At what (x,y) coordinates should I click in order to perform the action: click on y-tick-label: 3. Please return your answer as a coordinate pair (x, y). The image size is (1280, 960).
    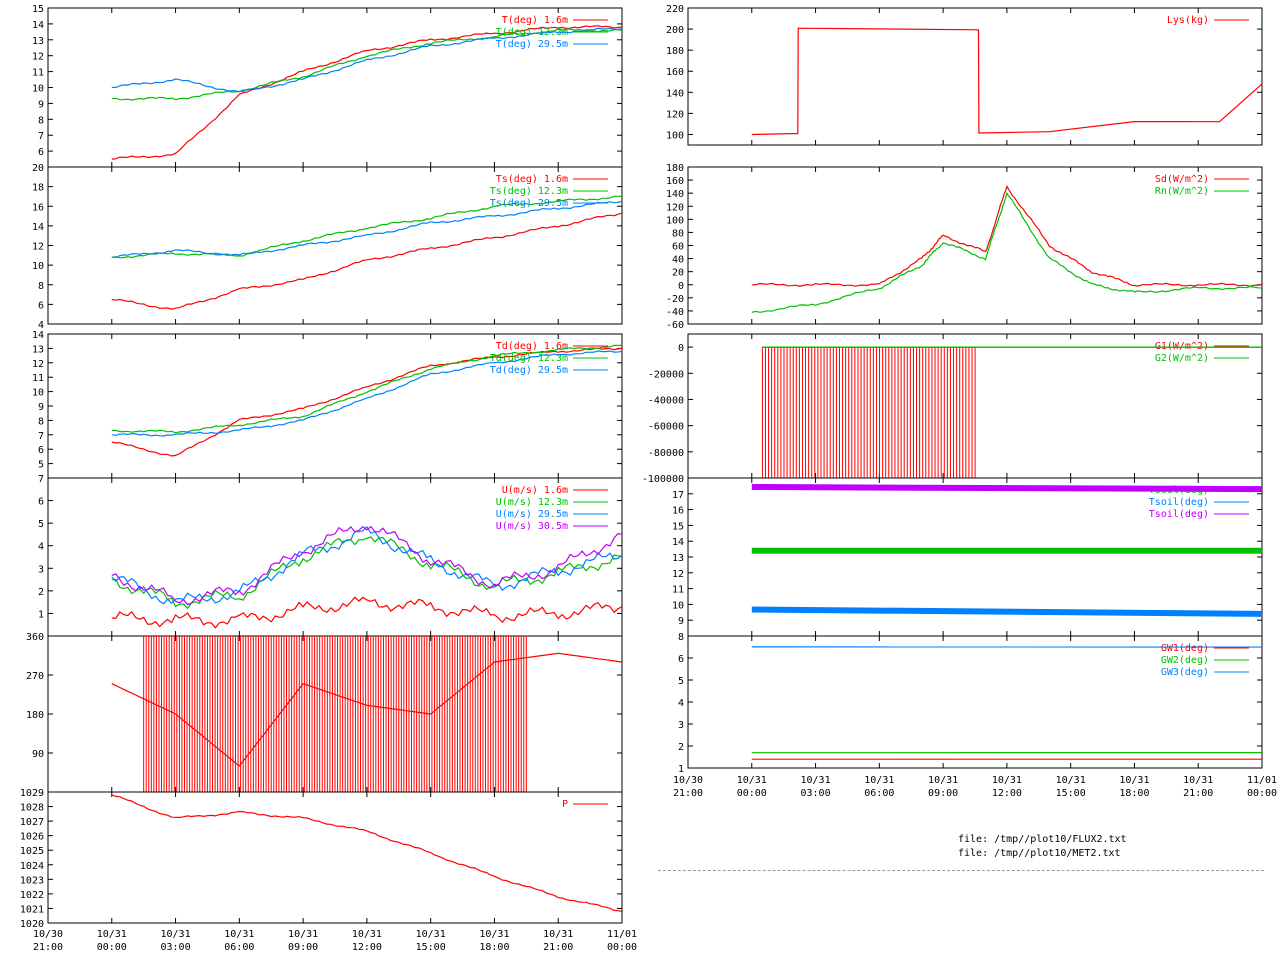
    Looking at the image, I should click on (41, 569).